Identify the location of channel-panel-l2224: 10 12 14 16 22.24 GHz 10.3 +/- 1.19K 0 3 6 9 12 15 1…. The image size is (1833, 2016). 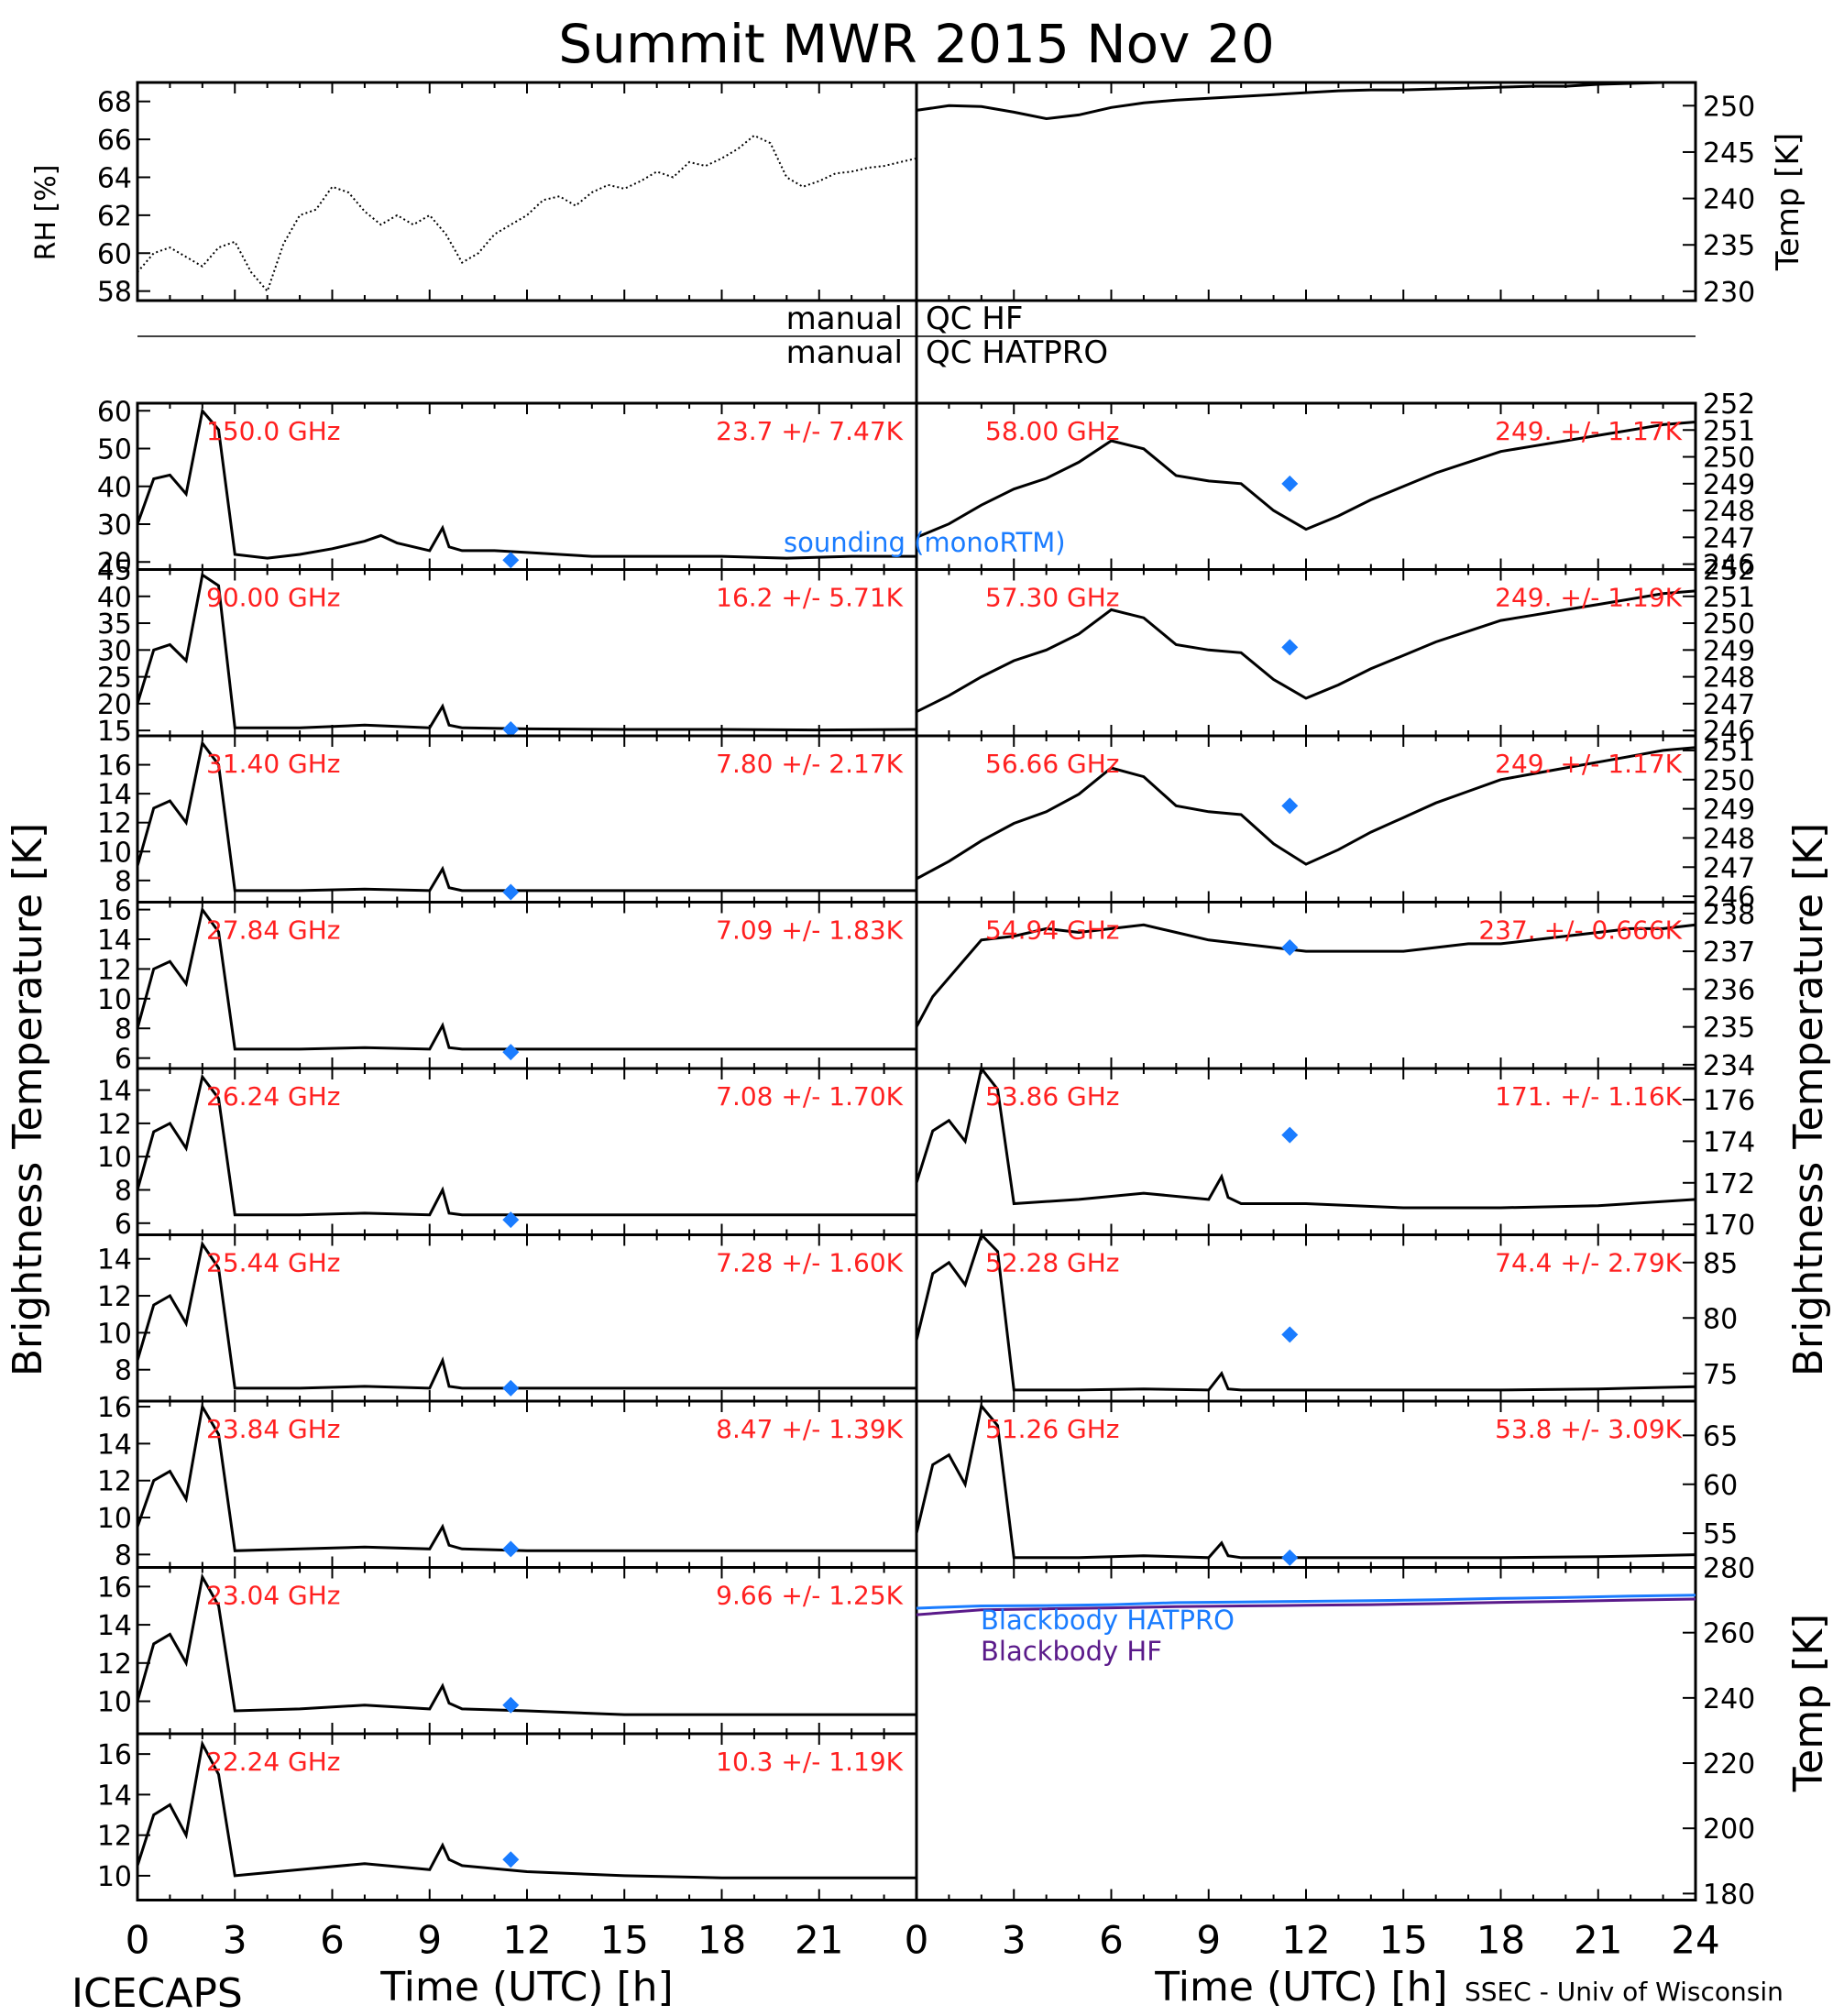
(507, 1847).